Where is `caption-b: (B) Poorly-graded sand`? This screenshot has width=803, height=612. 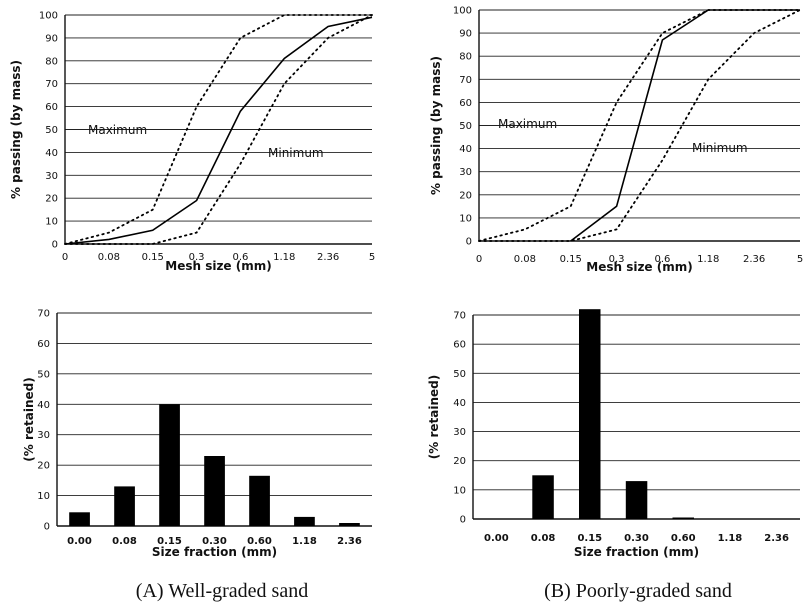
caption-b: (B) Poorly-graded sand is located at coordinates (638, 591).